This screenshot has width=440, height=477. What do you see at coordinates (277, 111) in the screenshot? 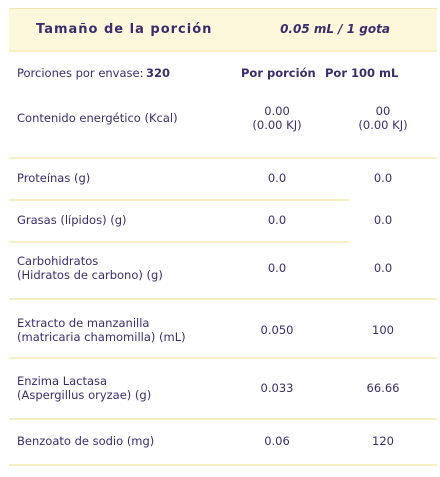
I see `per-portion-value: 0.00` at bounding box center [277, 111].